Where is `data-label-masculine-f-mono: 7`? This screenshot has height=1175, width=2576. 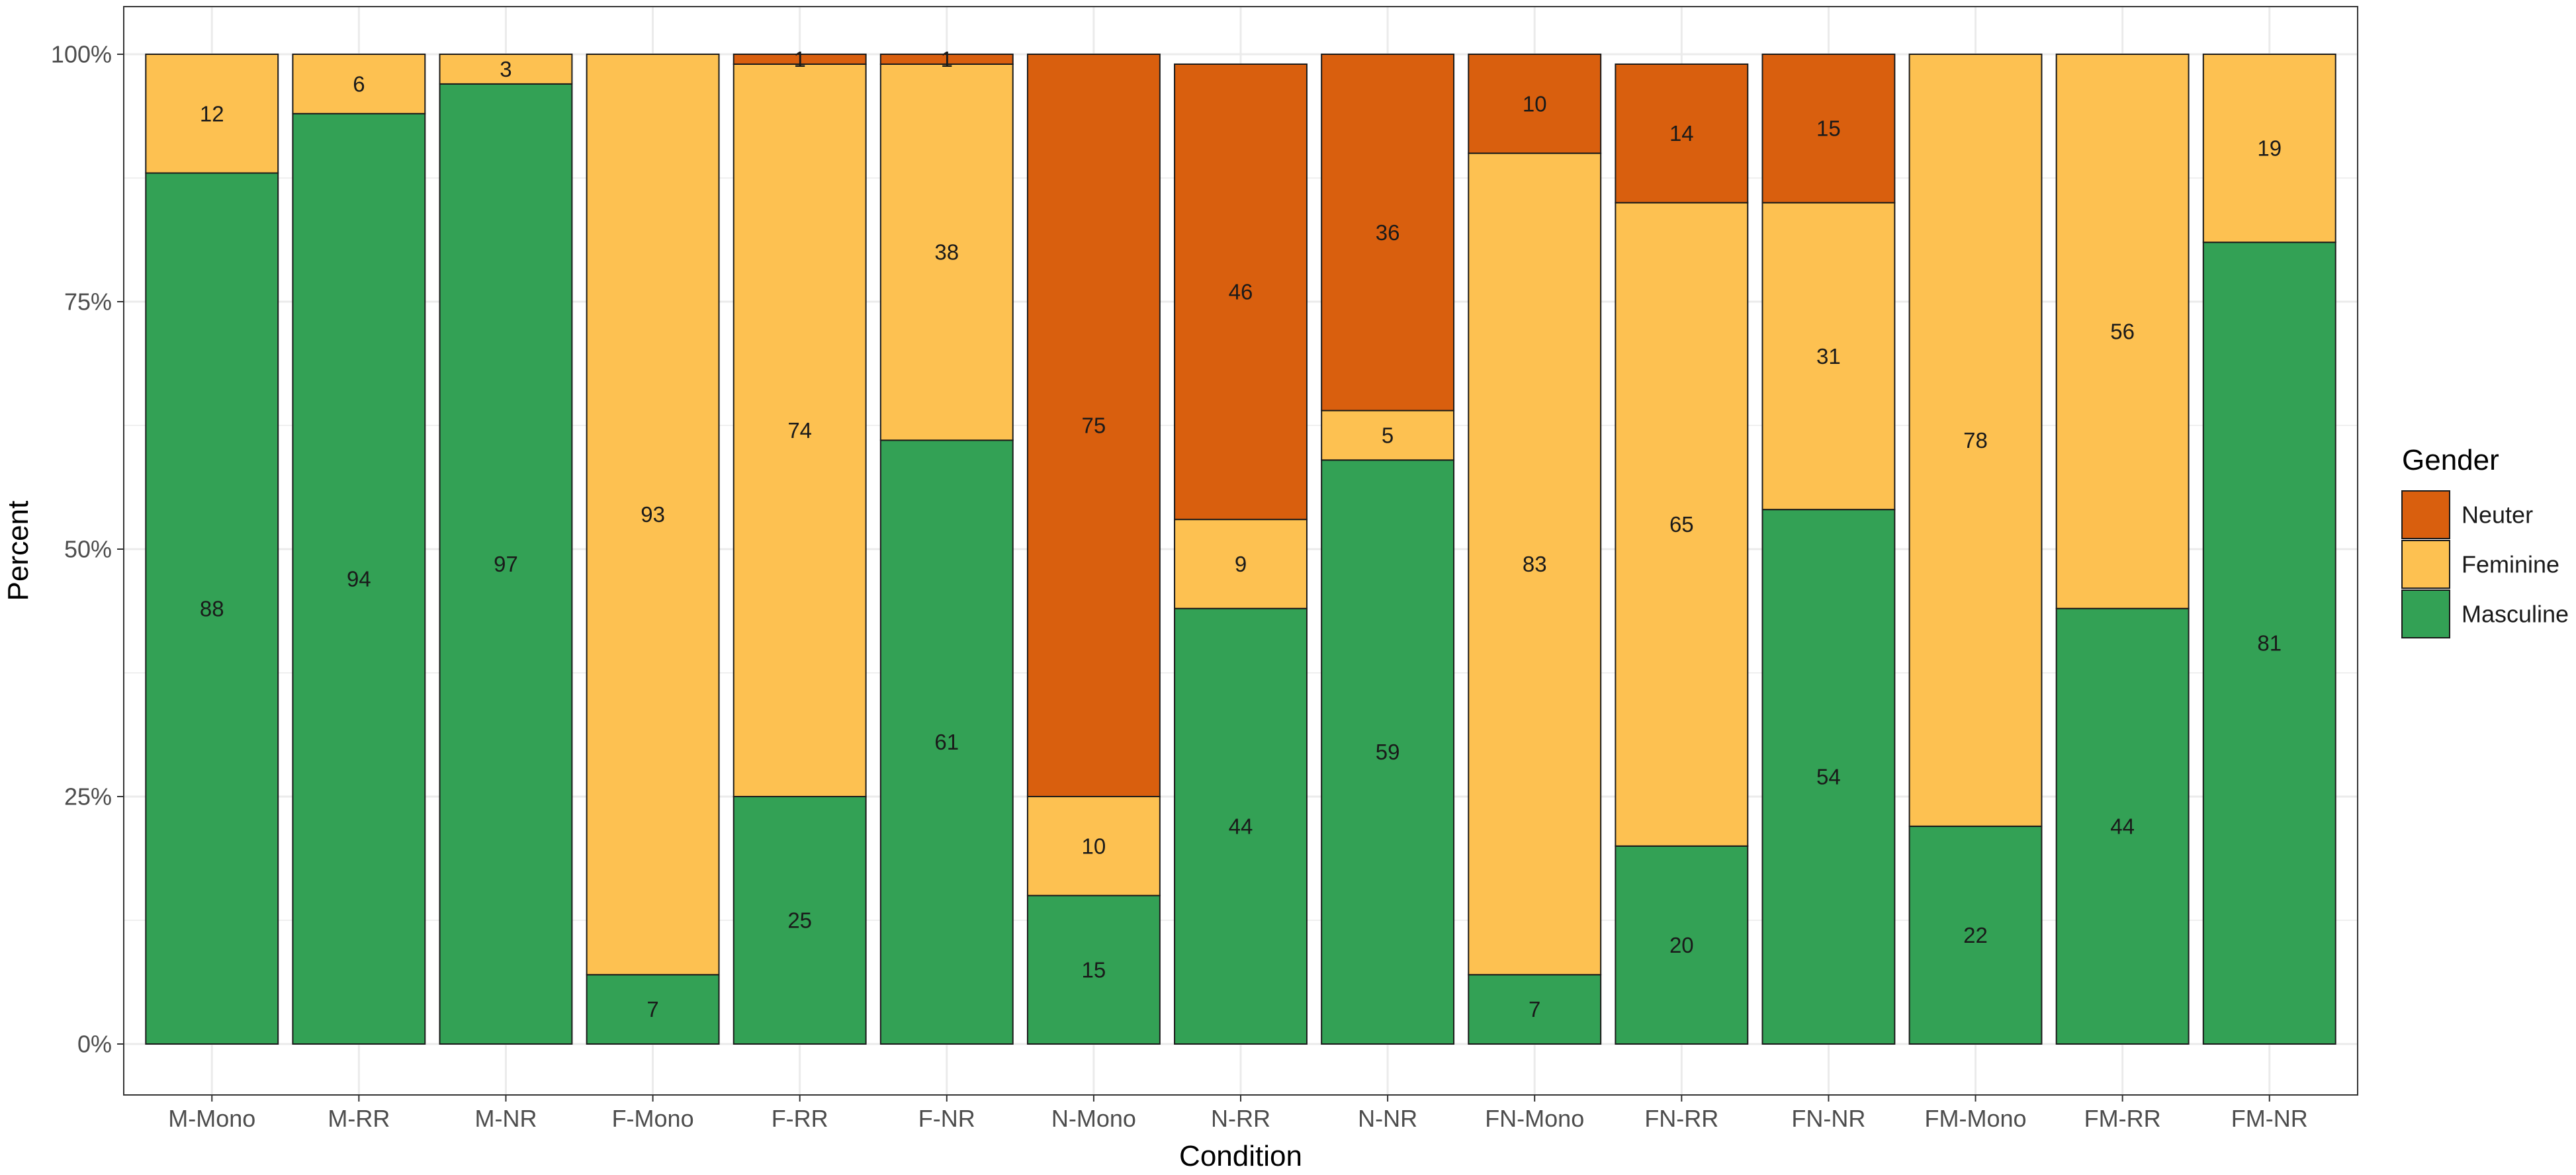
data-label-masculine-f-mono: 7 is located at coordinates (652, 1009).